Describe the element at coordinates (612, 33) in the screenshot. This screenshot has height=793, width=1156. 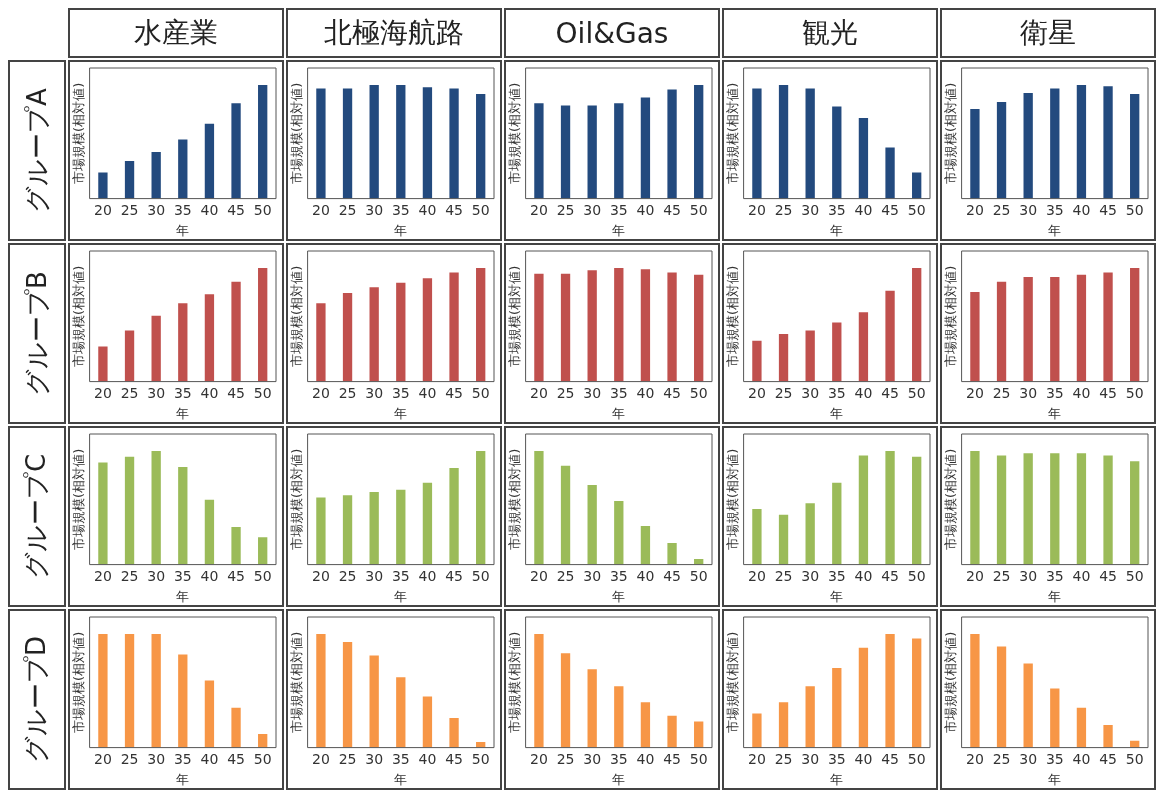
I see `chart-title: Oil&Gas` at that location.